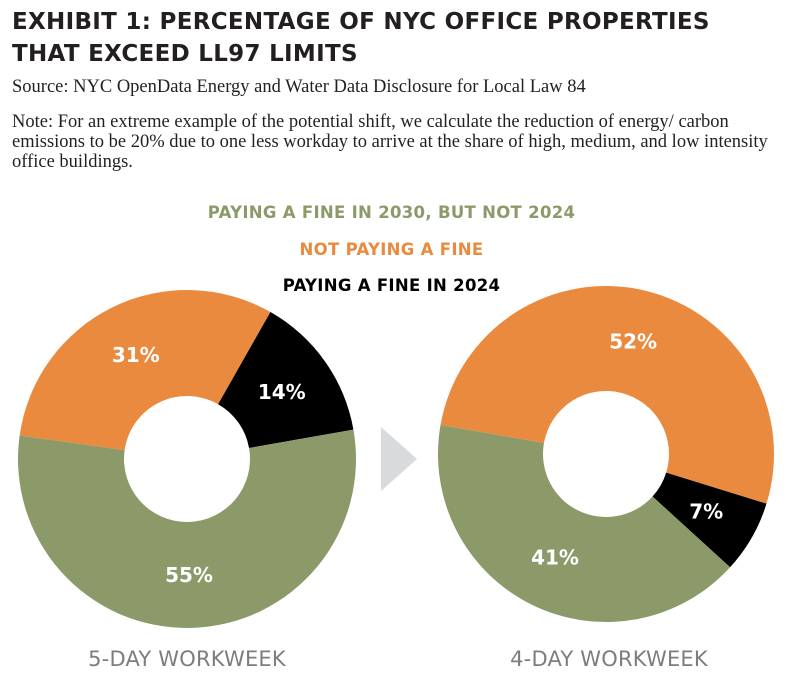 Image resolution: width=793 pixels, height=687 pixels. What do you see at coordinates (282, 392) in the screenshot?
I see `donut-5-day-label-2: 14%` at bounding box center [282, 392].